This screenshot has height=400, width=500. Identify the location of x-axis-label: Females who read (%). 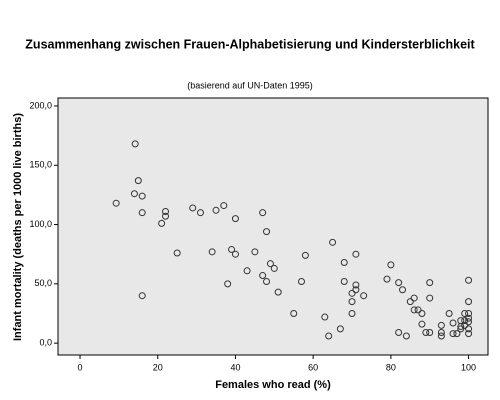
(273, 385).